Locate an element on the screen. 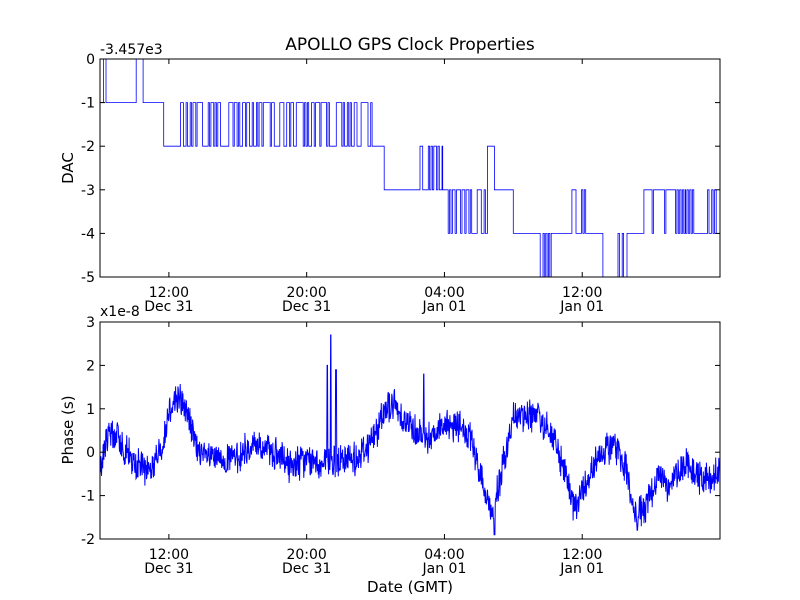  dac-offset-label: -3.457e3 is located at coordinates (131, 50).